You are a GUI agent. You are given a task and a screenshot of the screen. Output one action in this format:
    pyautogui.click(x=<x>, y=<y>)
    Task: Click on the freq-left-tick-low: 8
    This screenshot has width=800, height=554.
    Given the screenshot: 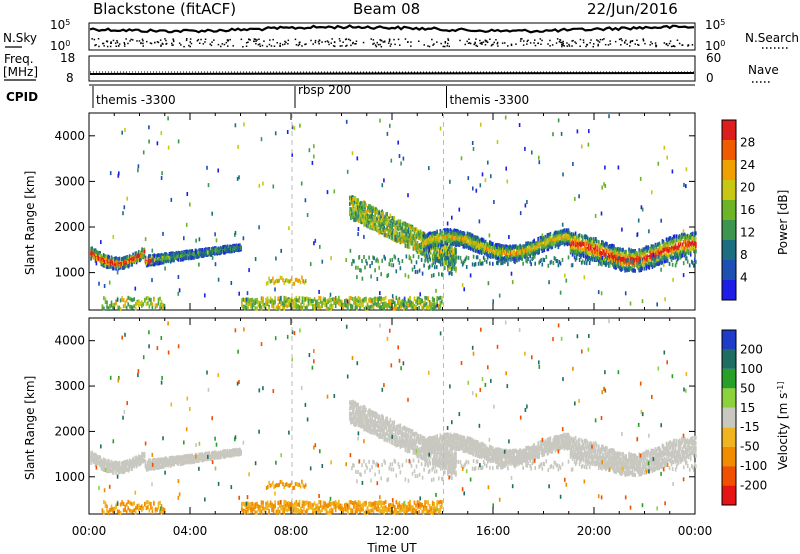 What is the action you would take?
    pyautogui.click(x=70, y=78)
    